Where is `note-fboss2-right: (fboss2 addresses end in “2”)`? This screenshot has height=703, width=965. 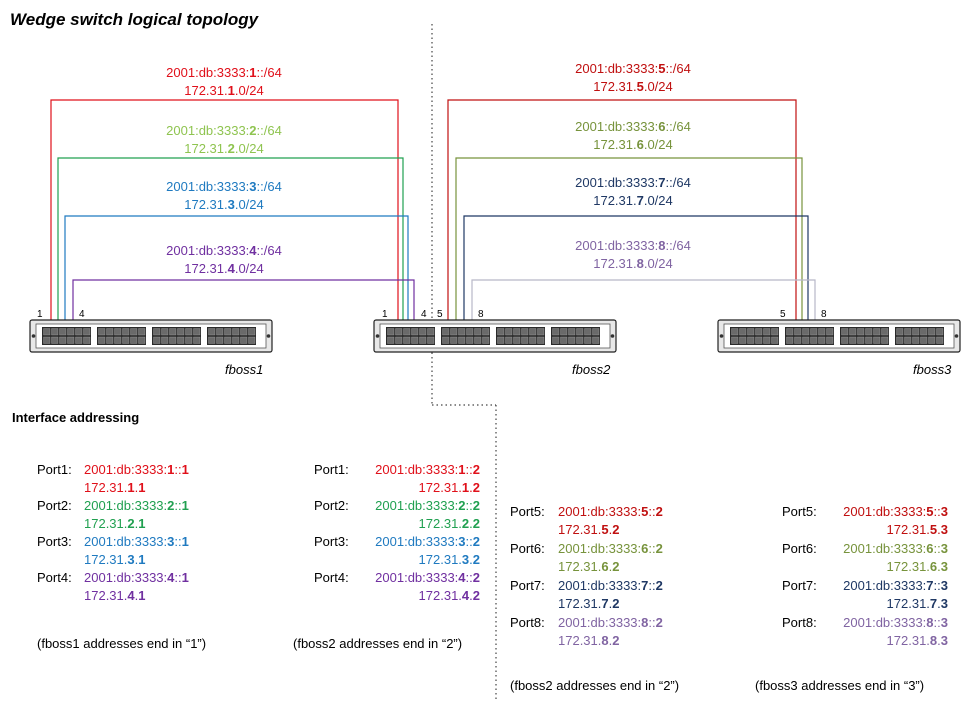 note-fboss2-right: (fboss2 addresses end in “2”) is located at coordinates (594, 685).